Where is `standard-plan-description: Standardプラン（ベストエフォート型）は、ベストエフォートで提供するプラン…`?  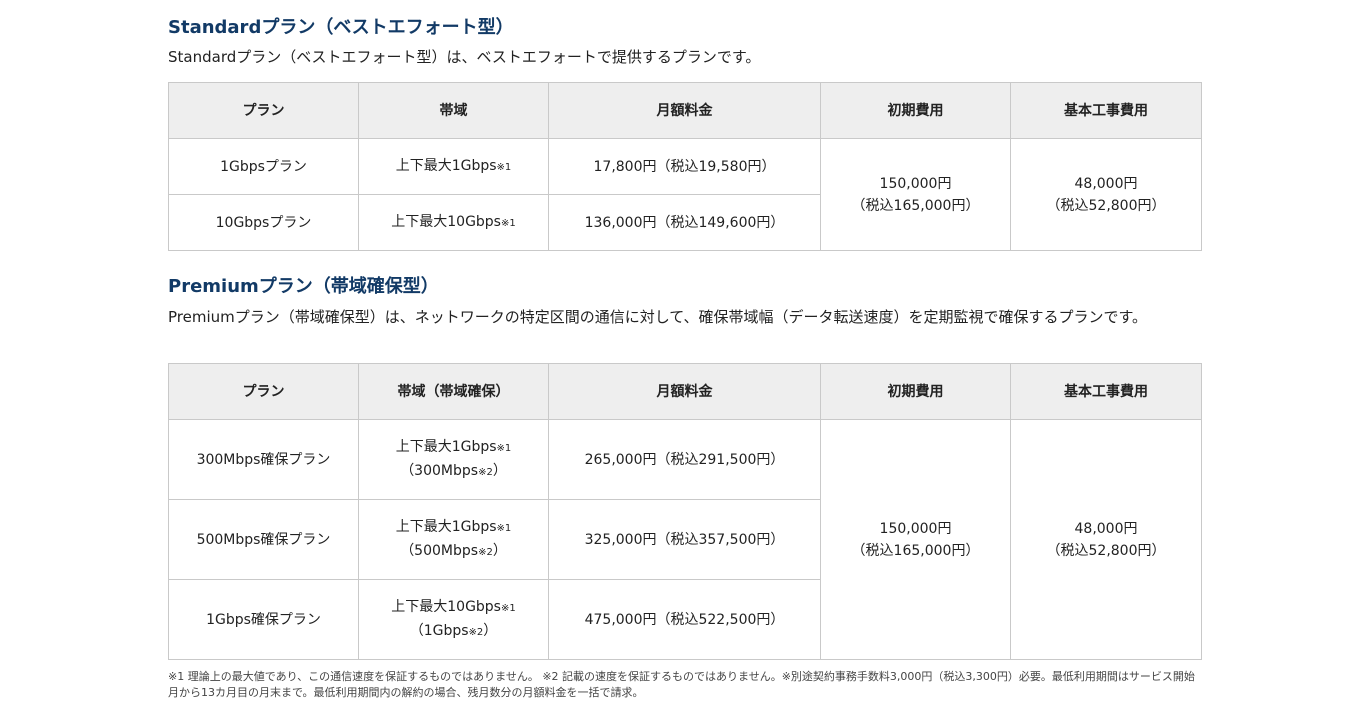 standard-plan-description: Standardプラン（ベストエフォート型）は、ベストエフォートで提供するプラン… is located at coordinates (464, 57).